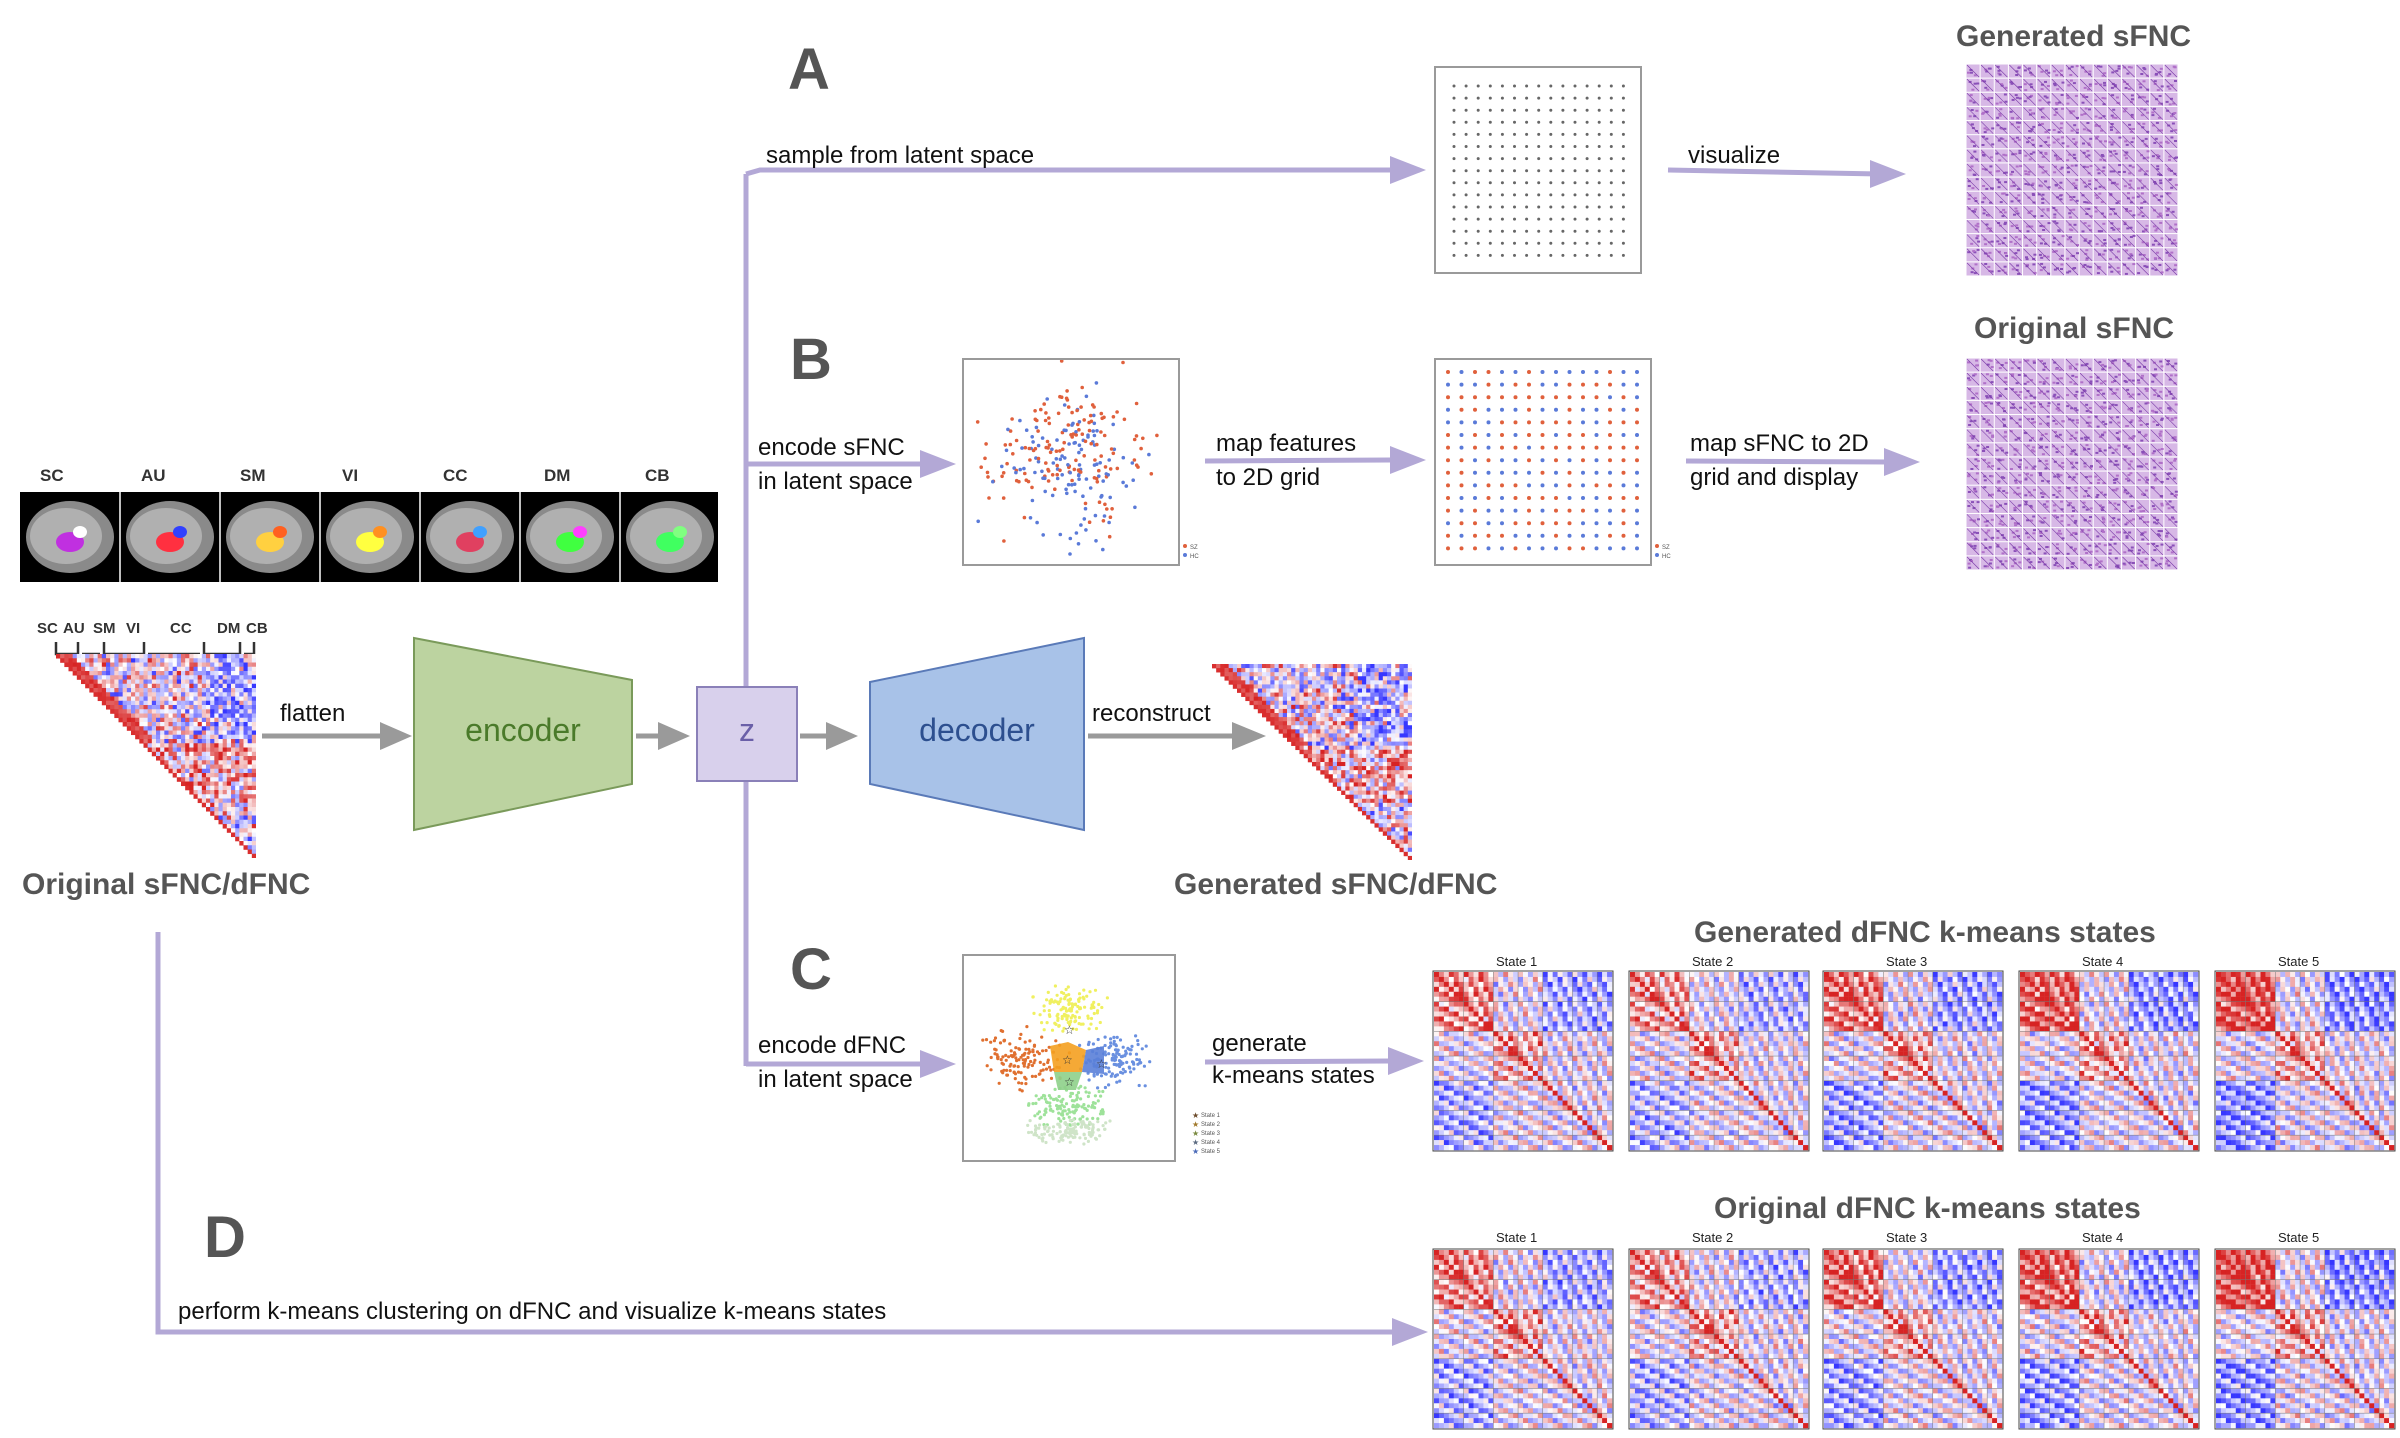  Describe the element at coordinates (1195, 1124) in the screenshot. I see `legend-star: ★` at that location.